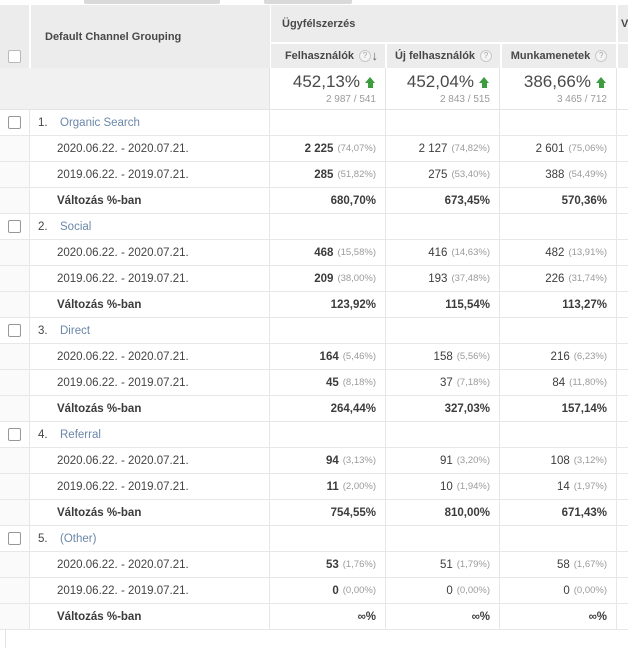 This screenshot has width=628, height=648. I want to click on users-value-cell: 94 (3,13%), so click(328, 460).